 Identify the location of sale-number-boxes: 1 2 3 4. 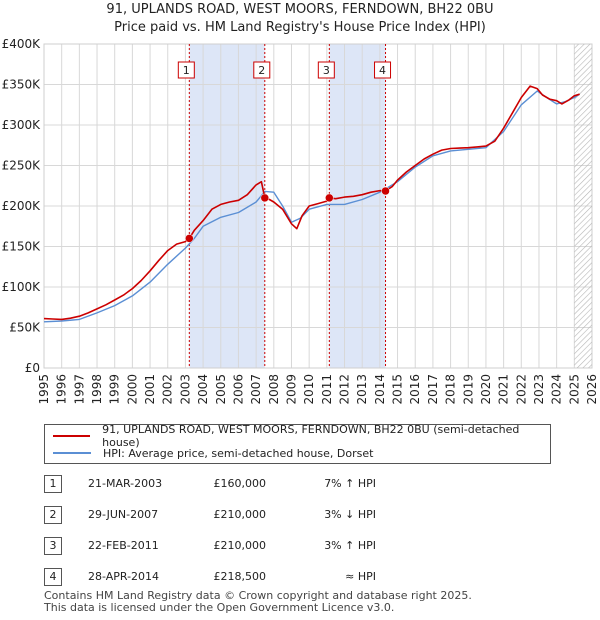
(284, 70).